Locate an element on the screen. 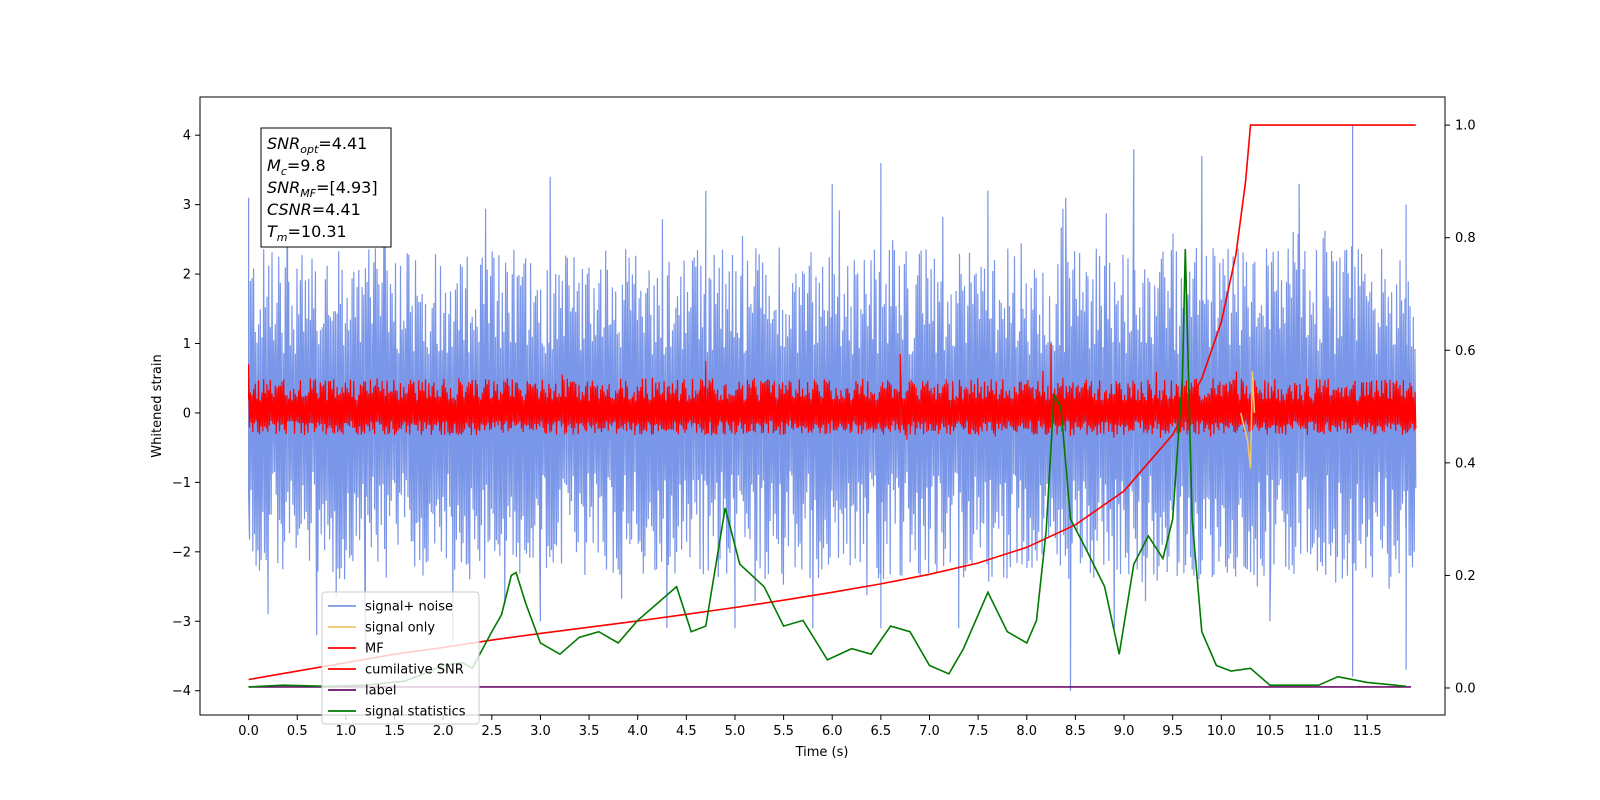 The image size is (1600, 800). y-tick-label: 4 is located at coordinates (187, 136).